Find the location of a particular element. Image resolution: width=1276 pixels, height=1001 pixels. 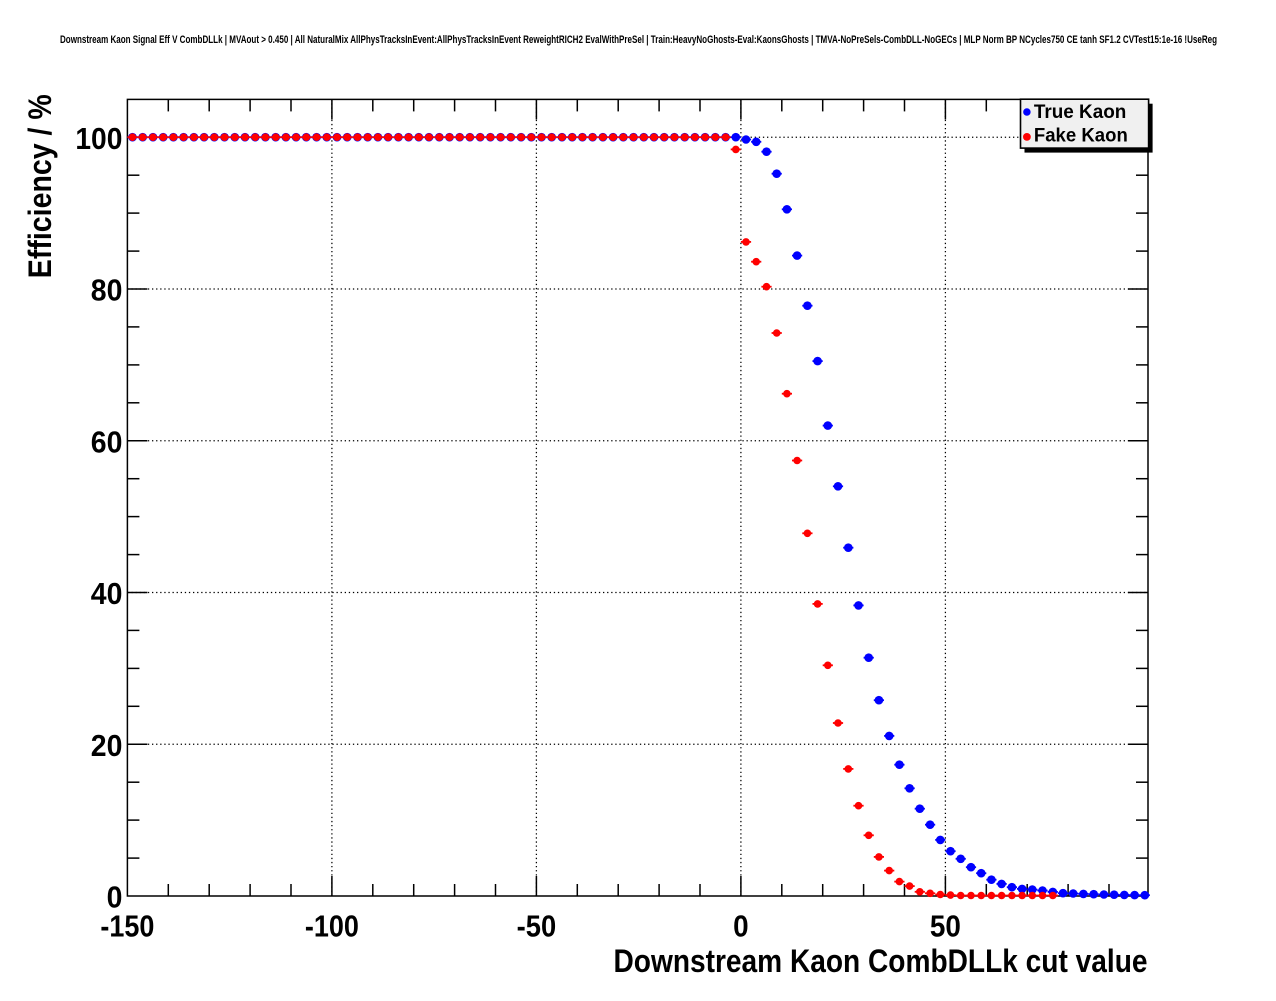

svg-text:Downstream Kaon CombDLLk cut v: Downstream Kaon CombDLLk cut value is located at coordinates (881, 961).